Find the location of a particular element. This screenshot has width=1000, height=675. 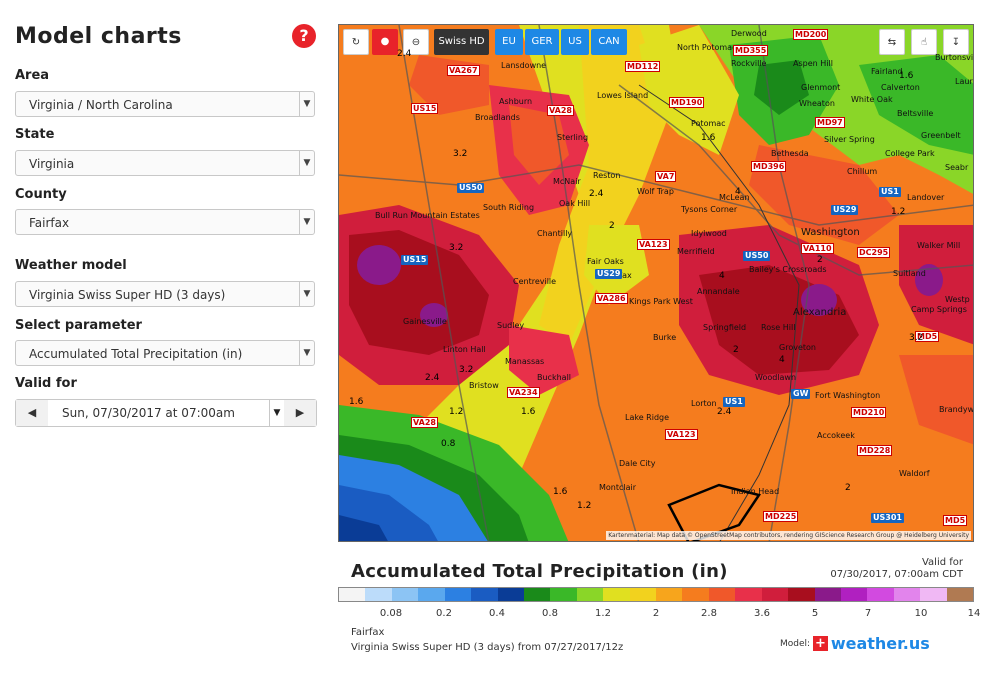

area-select: Virginia / North Carolina ▼ is located at coordinates (165, 104).